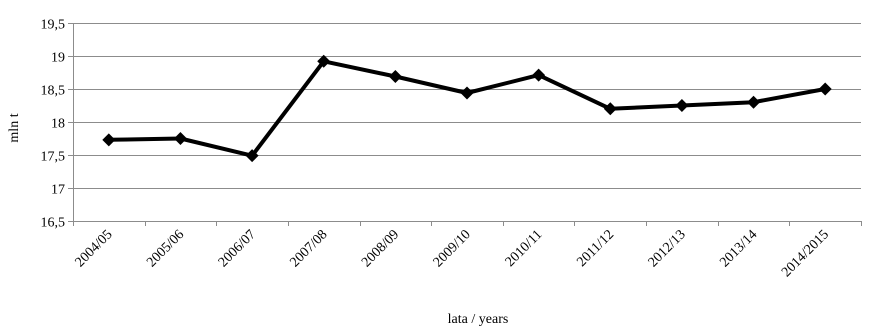 This screenshot has width=879, height=327. I want to click on x-tick-label: 2007/08, so click(308, 248).